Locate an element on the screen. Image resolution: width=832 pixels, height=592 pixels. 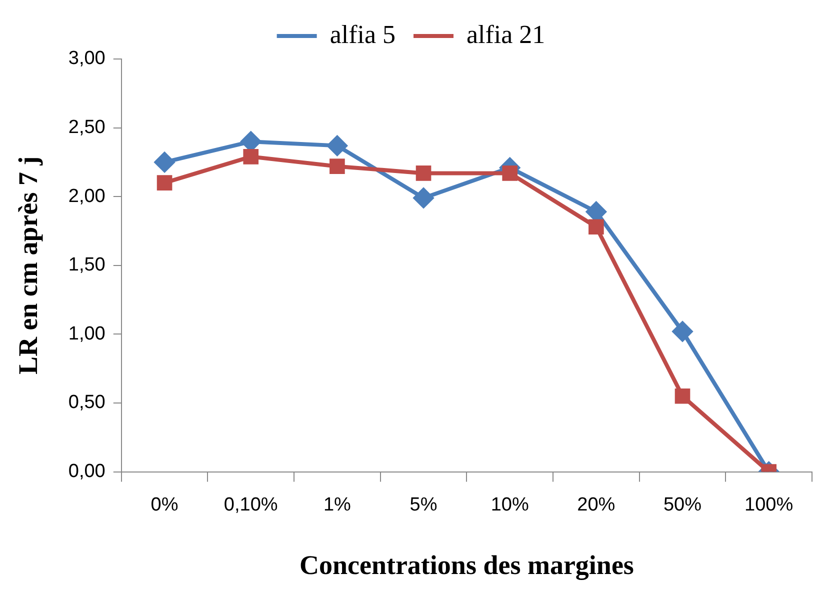
y-tick-label: 1,00 is located at coordinates (87, 333).